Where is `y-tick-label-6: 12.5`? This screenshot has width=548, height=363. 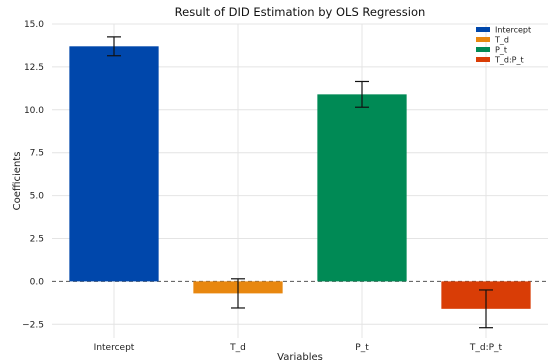
y-tick-label-6: 12.5 is located at coordinates (34, 68).